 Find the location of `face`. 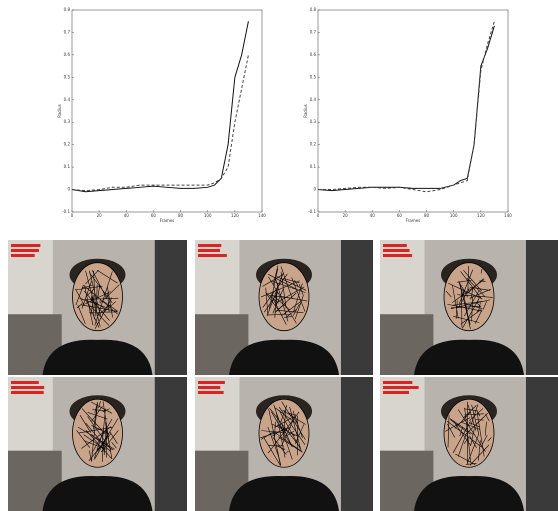

face is located at coordinates (97, 433).